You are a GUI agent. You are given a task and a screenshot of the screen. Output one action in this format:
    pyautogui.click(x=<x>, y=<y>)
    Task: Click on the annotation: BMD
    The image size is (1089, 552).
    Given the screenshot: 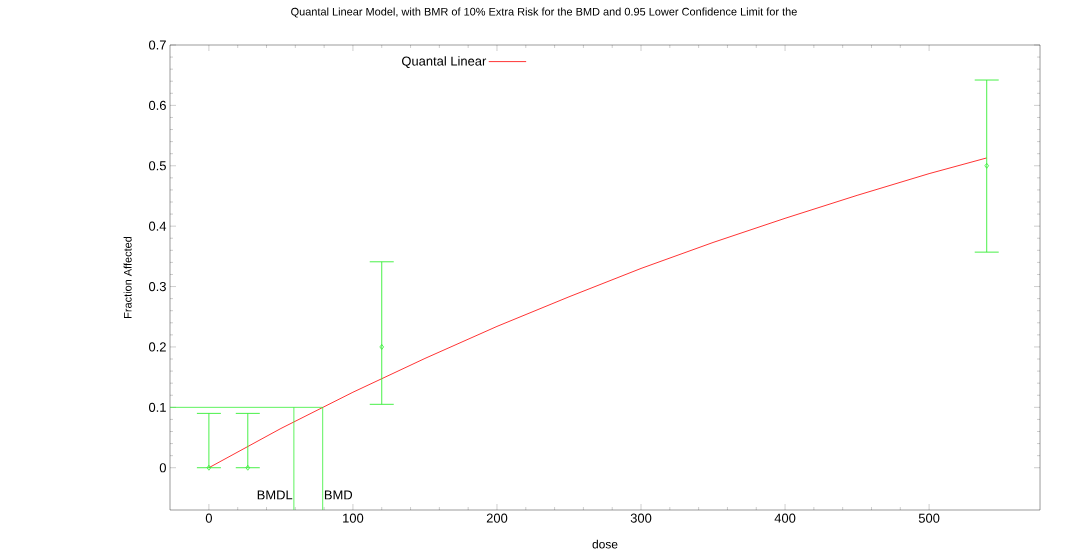 What is the action you would take?
    pyautogui.click(x=338, y=495)
    